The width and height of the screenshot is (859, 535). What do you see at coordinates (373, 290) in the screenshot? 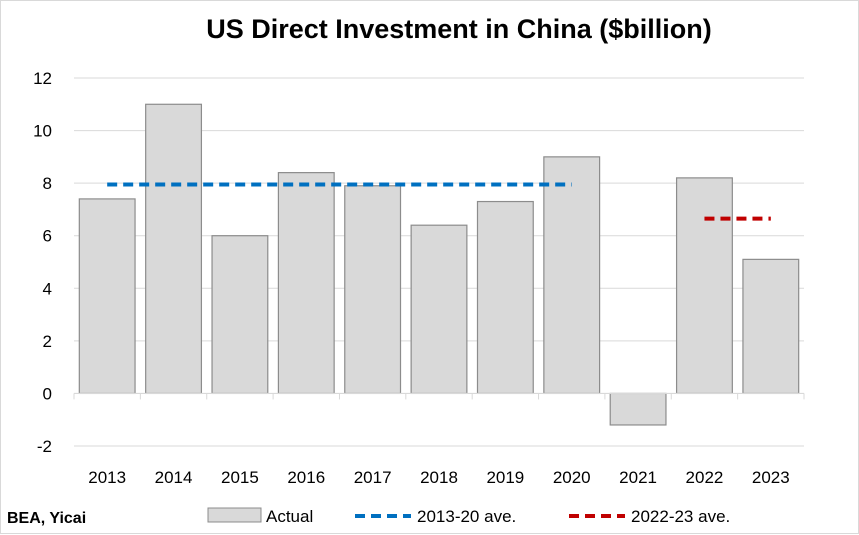
I see `bar-2017` at bounding box center [373, 290].